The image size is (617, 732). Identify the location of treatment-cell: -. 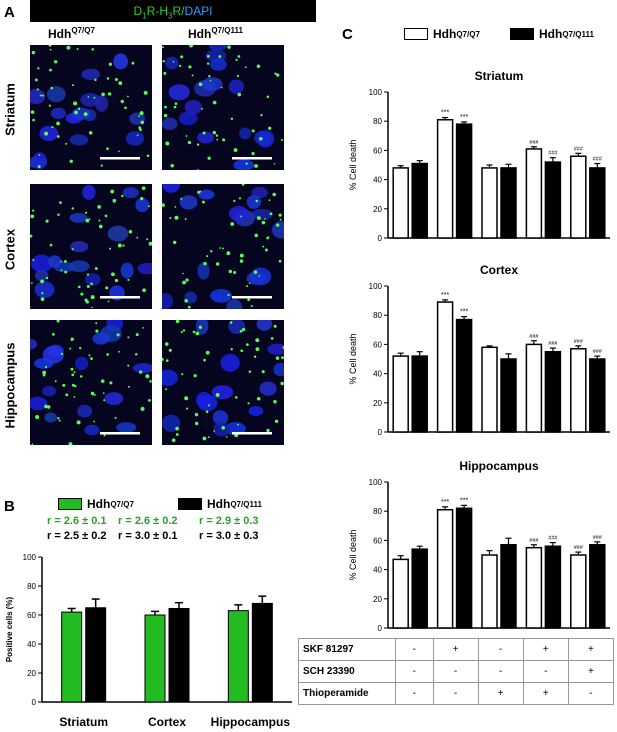
(455, 693).